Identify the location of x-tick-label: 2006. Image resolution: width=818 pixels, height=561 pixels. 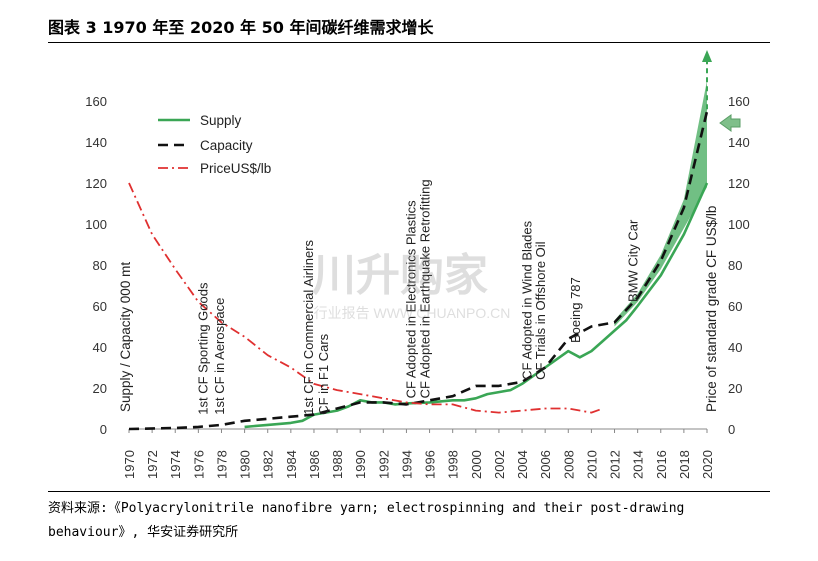
(545, 464).